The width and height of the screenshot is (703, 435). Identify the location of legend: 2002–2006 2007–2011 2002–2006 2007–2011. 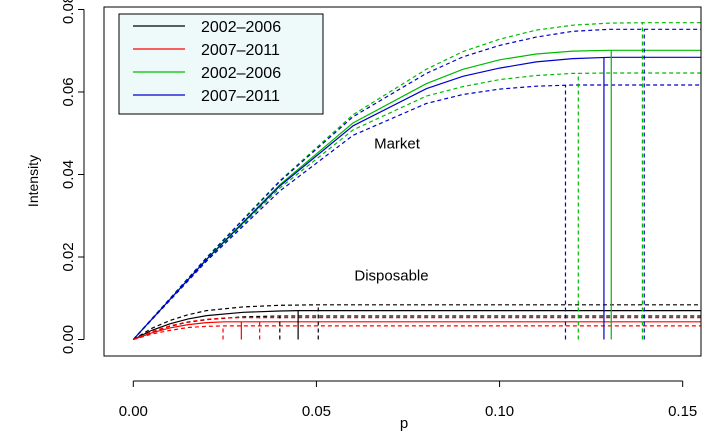
(221, 64).